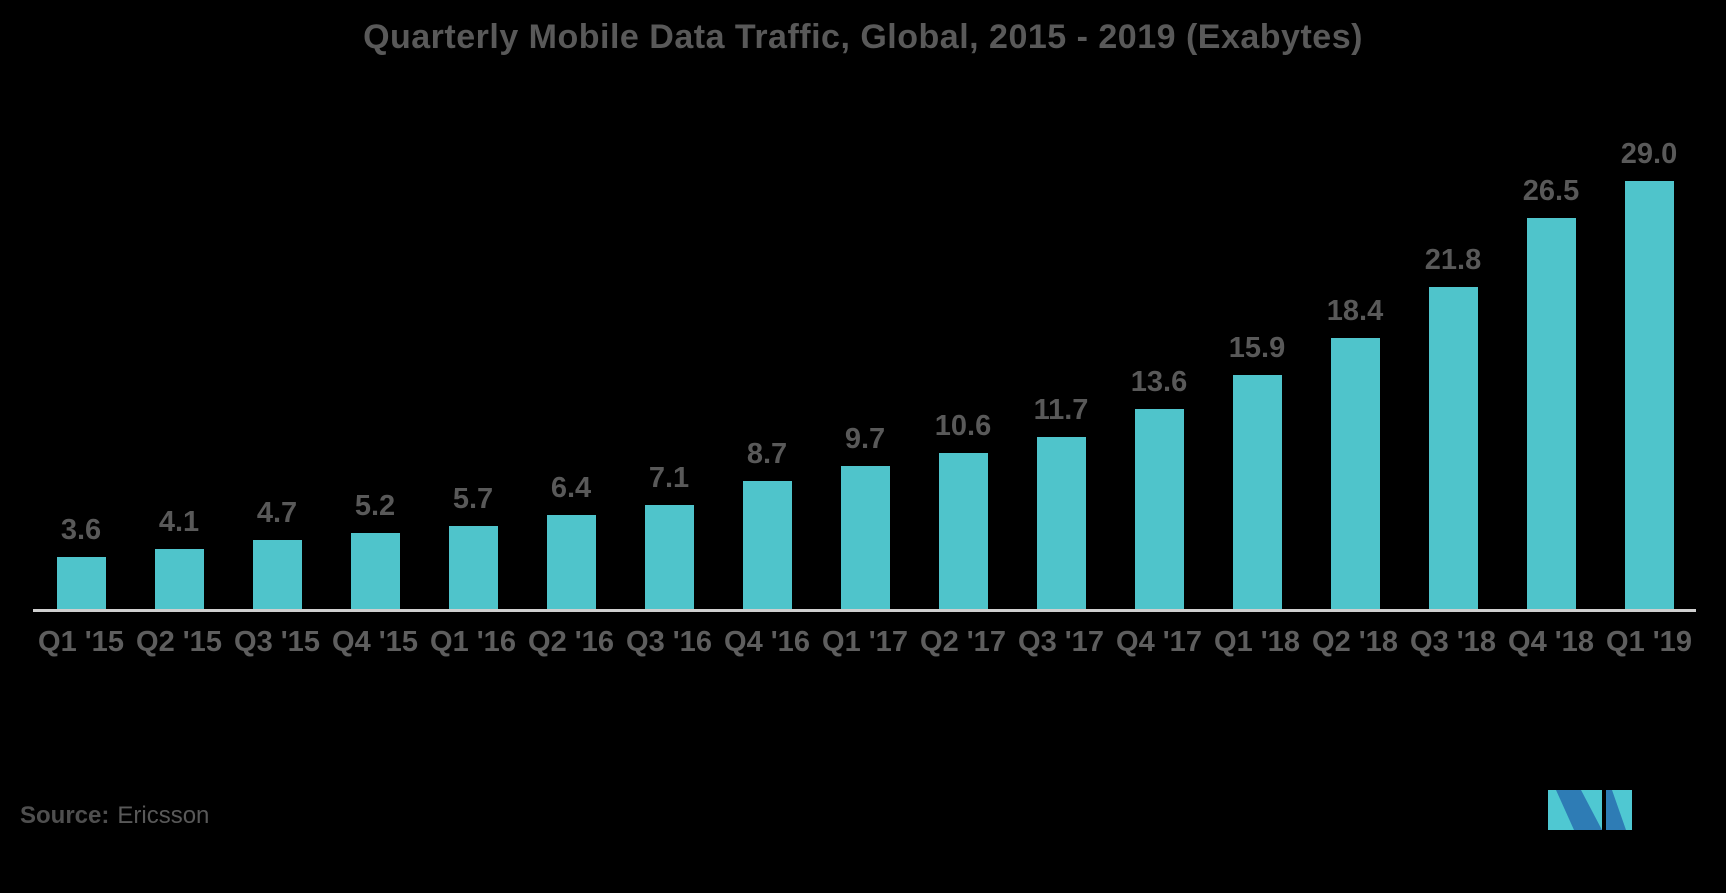  I want to click on bar-group: 9.7, so click(865, 365).